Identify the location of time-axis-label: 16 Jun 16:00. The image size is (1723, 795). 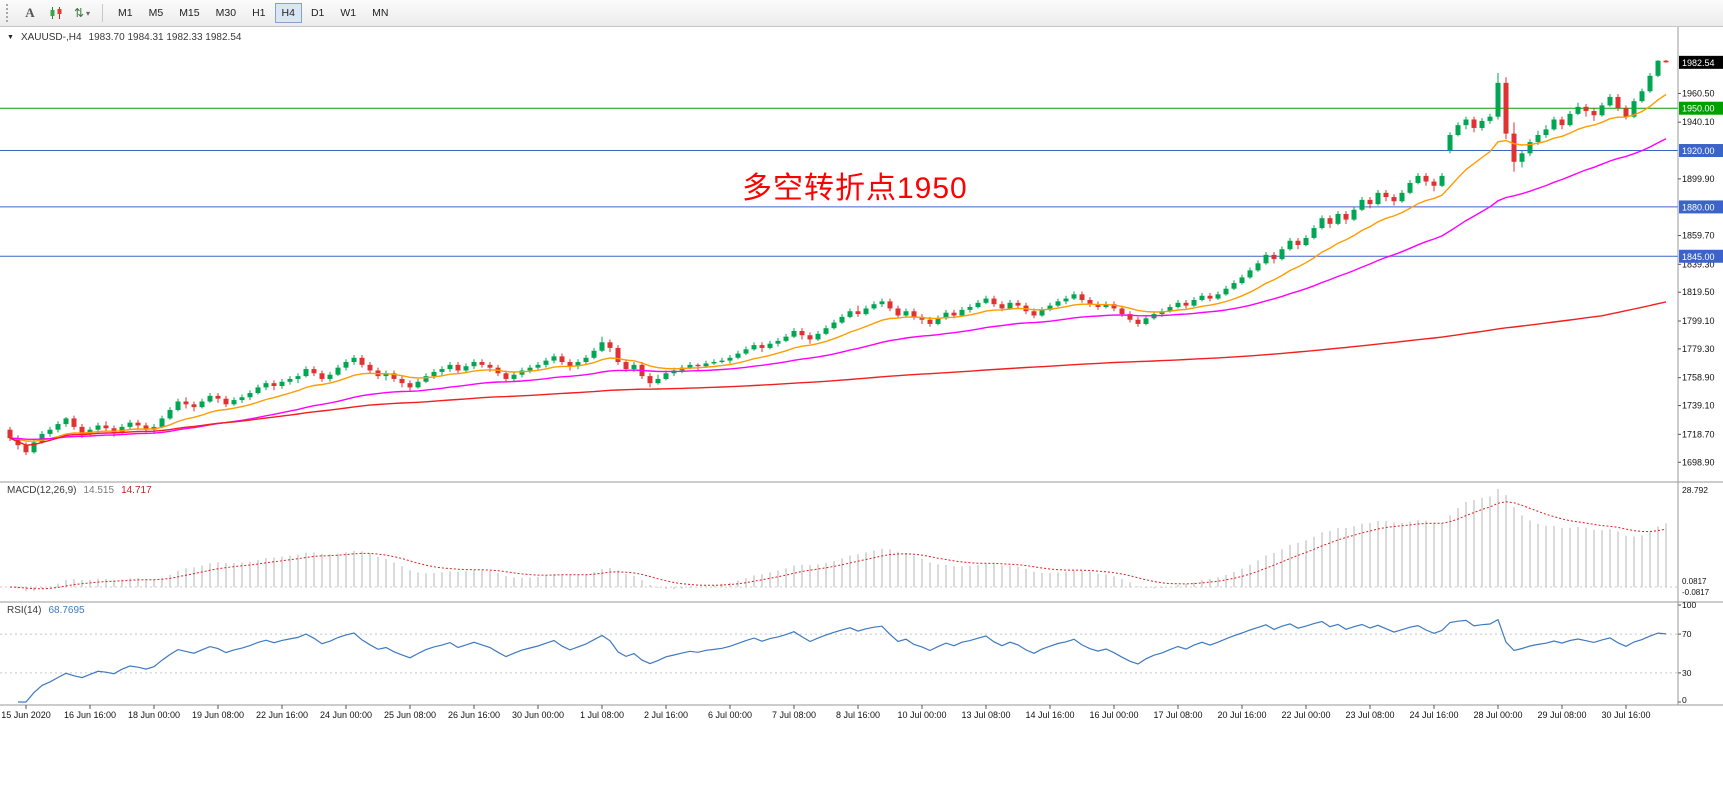
(90, 715).